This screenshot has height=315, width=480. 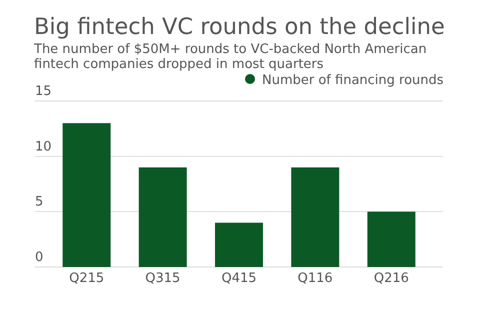 What do you see at coordinates (39, 257) in the screenshot?
I see `y-tick-label: 0` at bounding box center [39, 257].